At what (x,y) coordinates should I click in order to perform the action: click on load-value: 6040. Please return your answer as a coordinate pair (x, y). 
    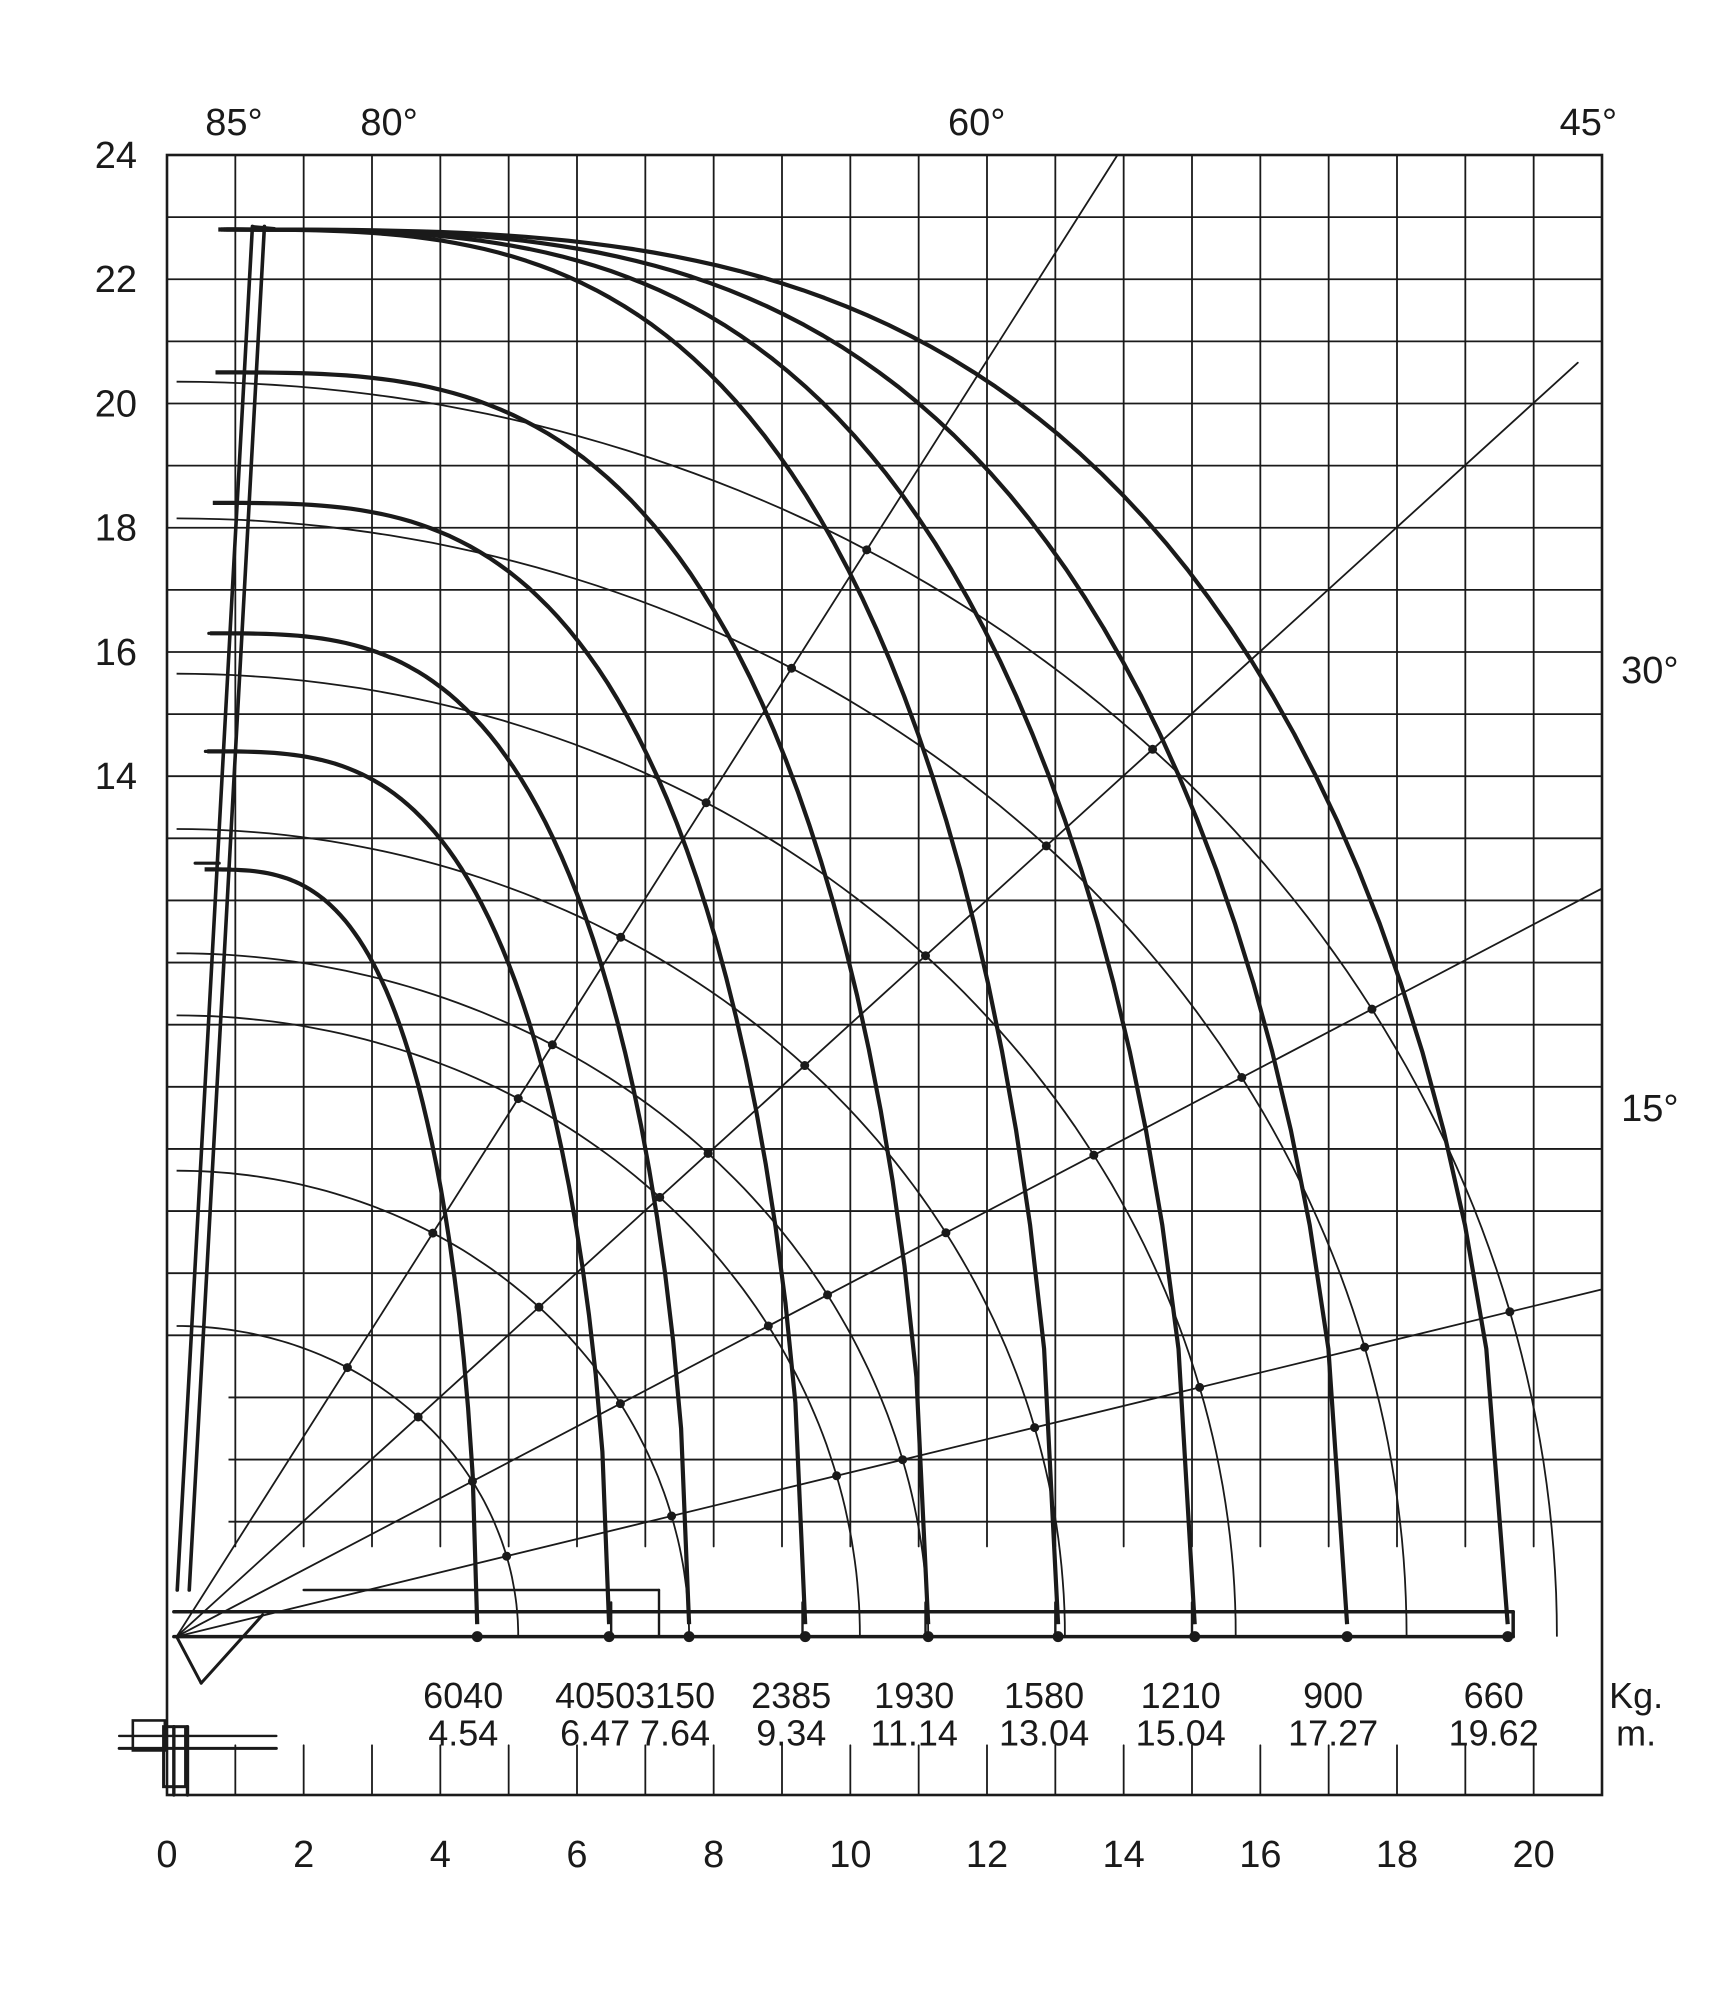
    Looking at the image, I should click on (463, 1695).